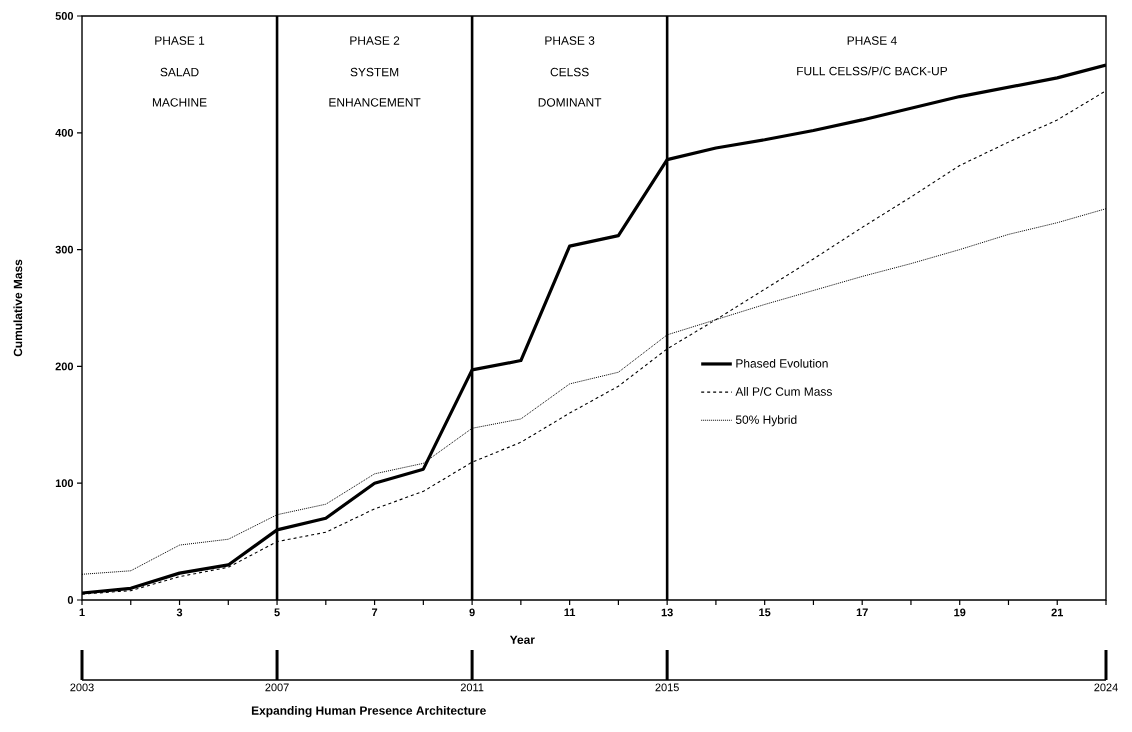  What do you see at coordinates (179, 612) in the screenshot?
I see `x-tick-label: 3` at bounding box center [179, 612].